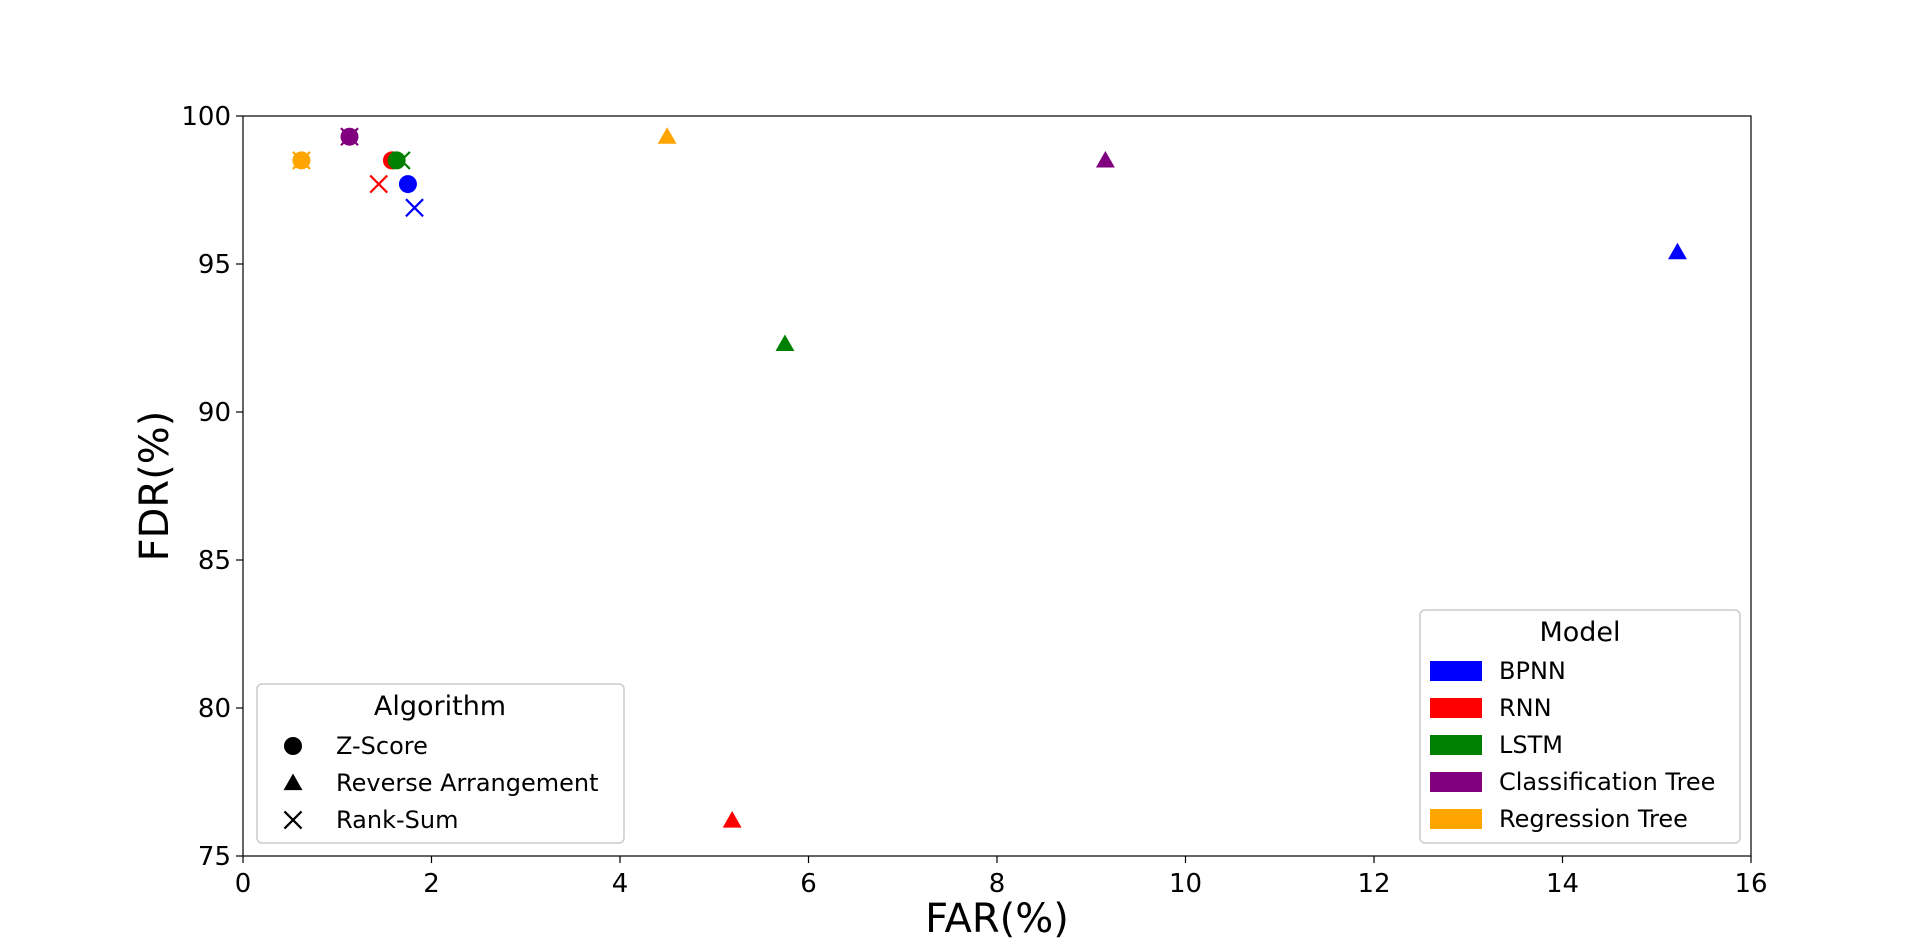 This screenshot has width=1920, height=949. I want to click on x-tick-label: 6, so click(808, 884).